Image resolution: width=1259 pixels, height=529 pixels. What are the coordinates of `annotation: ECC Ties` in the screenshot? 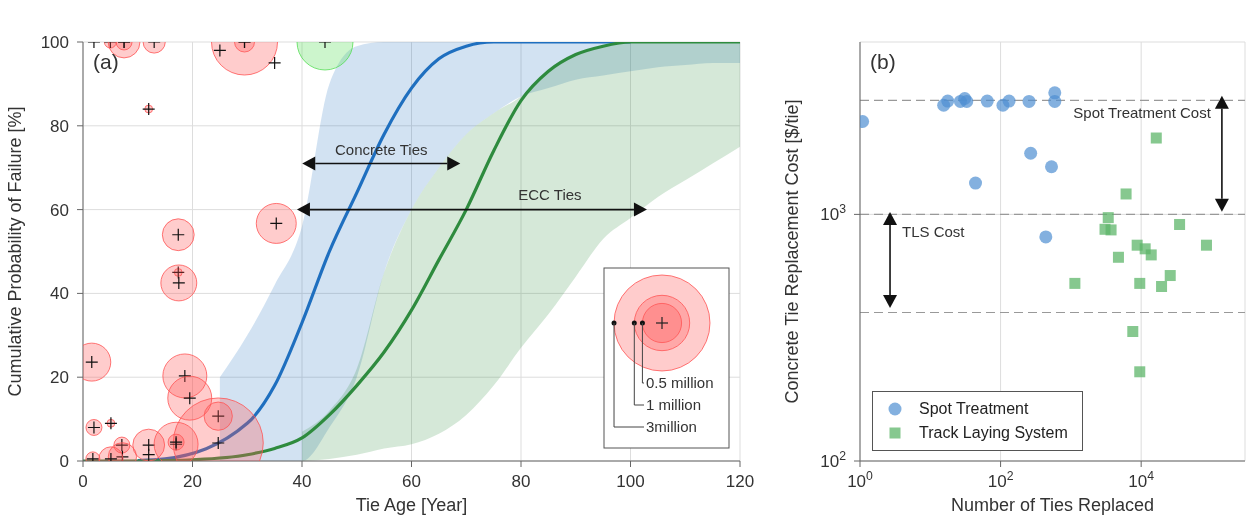 It's located at (550, 194).